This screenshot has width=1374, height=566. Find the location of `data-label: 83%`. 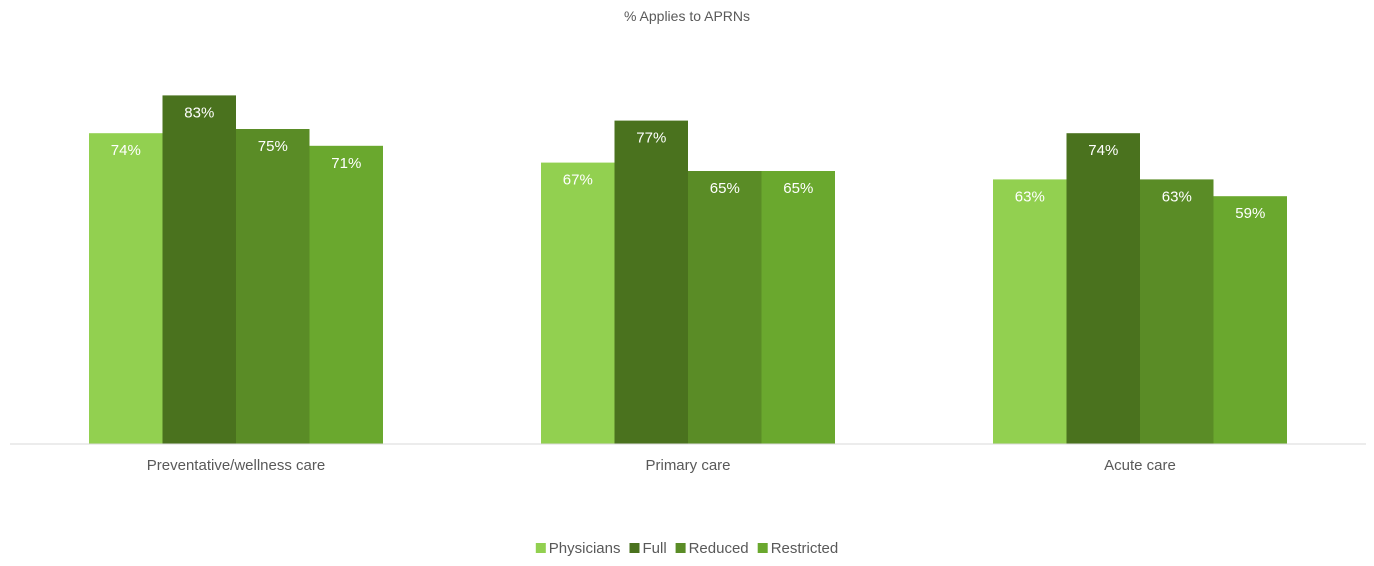

data-label: 83% is located at coordinates (199, 112).